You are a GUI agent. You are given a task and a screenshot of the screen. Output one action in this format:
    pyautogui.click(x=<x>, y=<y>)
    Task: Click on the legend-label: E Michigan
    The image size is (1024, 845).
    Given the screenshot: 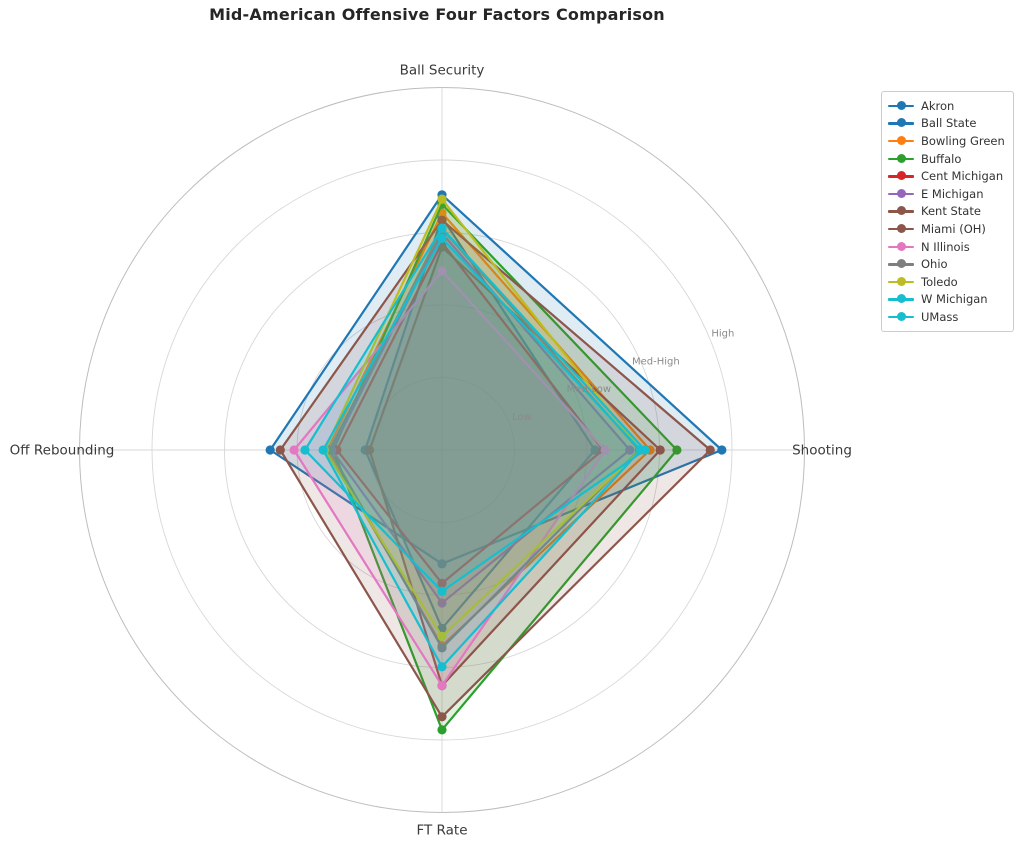 What is the action you would take?
    pyautogui.click(x=952, y=193)
    